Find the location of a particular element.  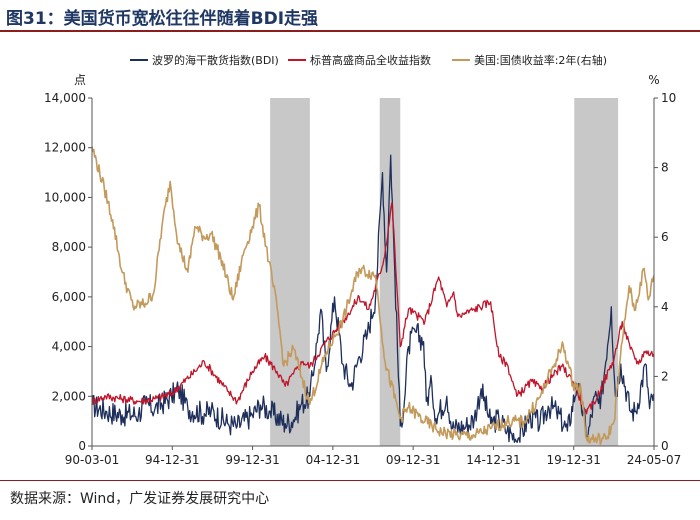

left-tick-label: 14,000 is located at coordinates (65, 98).